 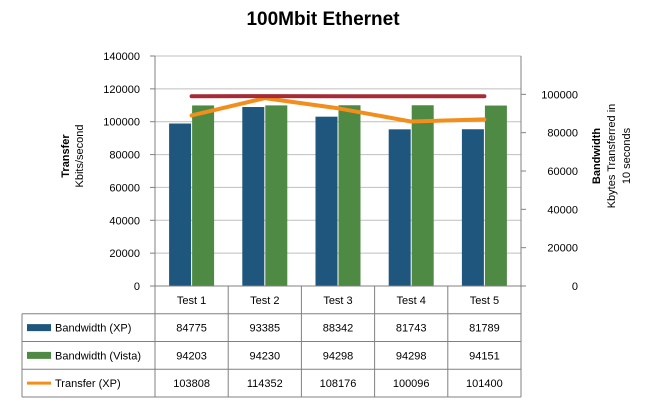 I want to click on left-tick-label: 20000, so click(x=124, y=254).